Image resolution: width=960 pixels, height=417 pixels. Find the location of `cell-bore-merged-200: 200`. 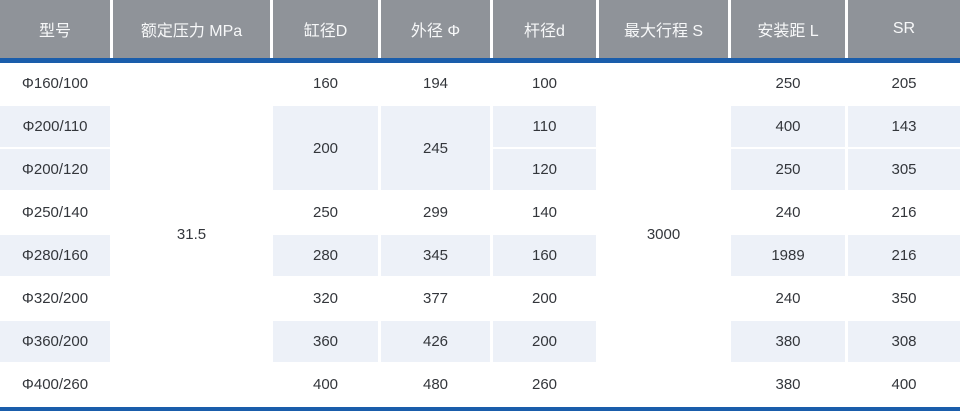

cell-bore-merged-200: 200 is located at coordinates (325, 148).